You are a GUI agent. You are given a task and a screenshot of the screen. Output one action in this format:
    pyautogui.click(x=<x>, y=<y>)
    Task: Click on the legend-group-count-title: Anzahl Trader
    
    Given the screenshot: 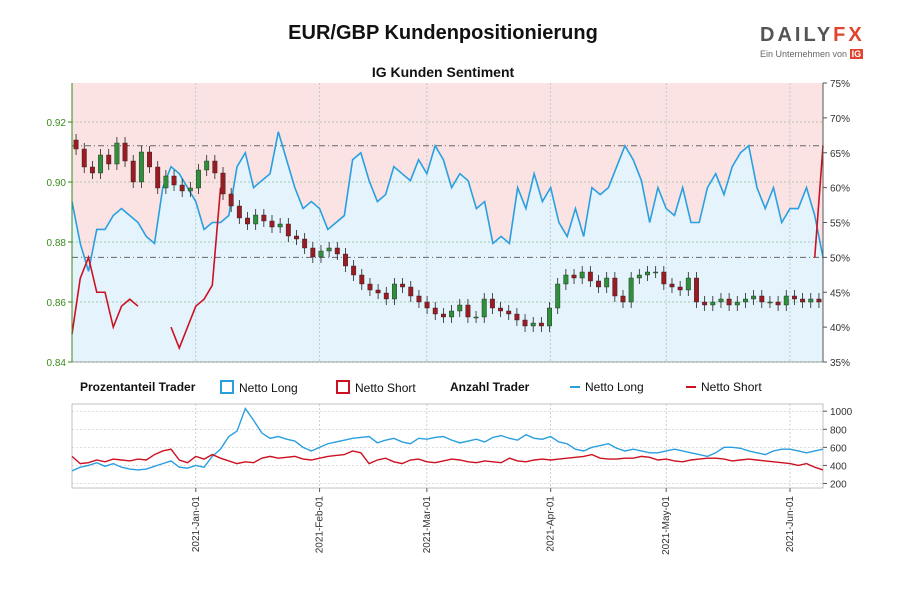 What is the action you would take?
    pyautogui.click(x=490, y=387)
    